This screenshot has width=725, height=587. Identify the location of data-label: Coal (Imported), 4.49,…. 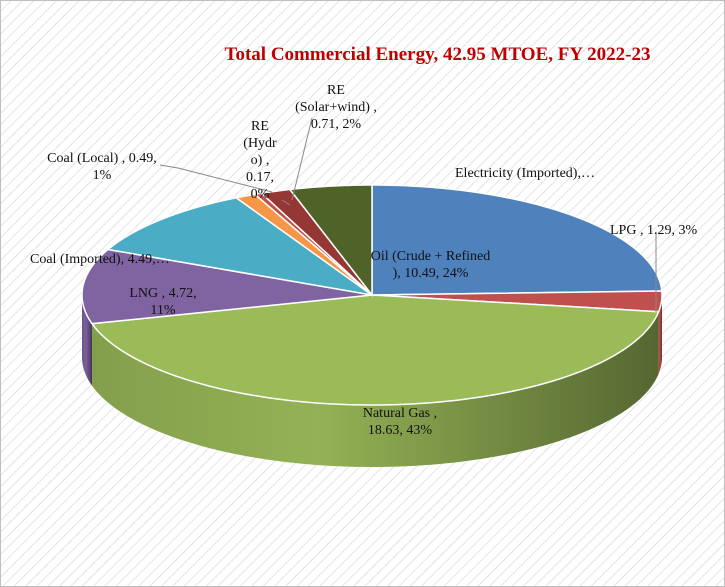
(100, 259).